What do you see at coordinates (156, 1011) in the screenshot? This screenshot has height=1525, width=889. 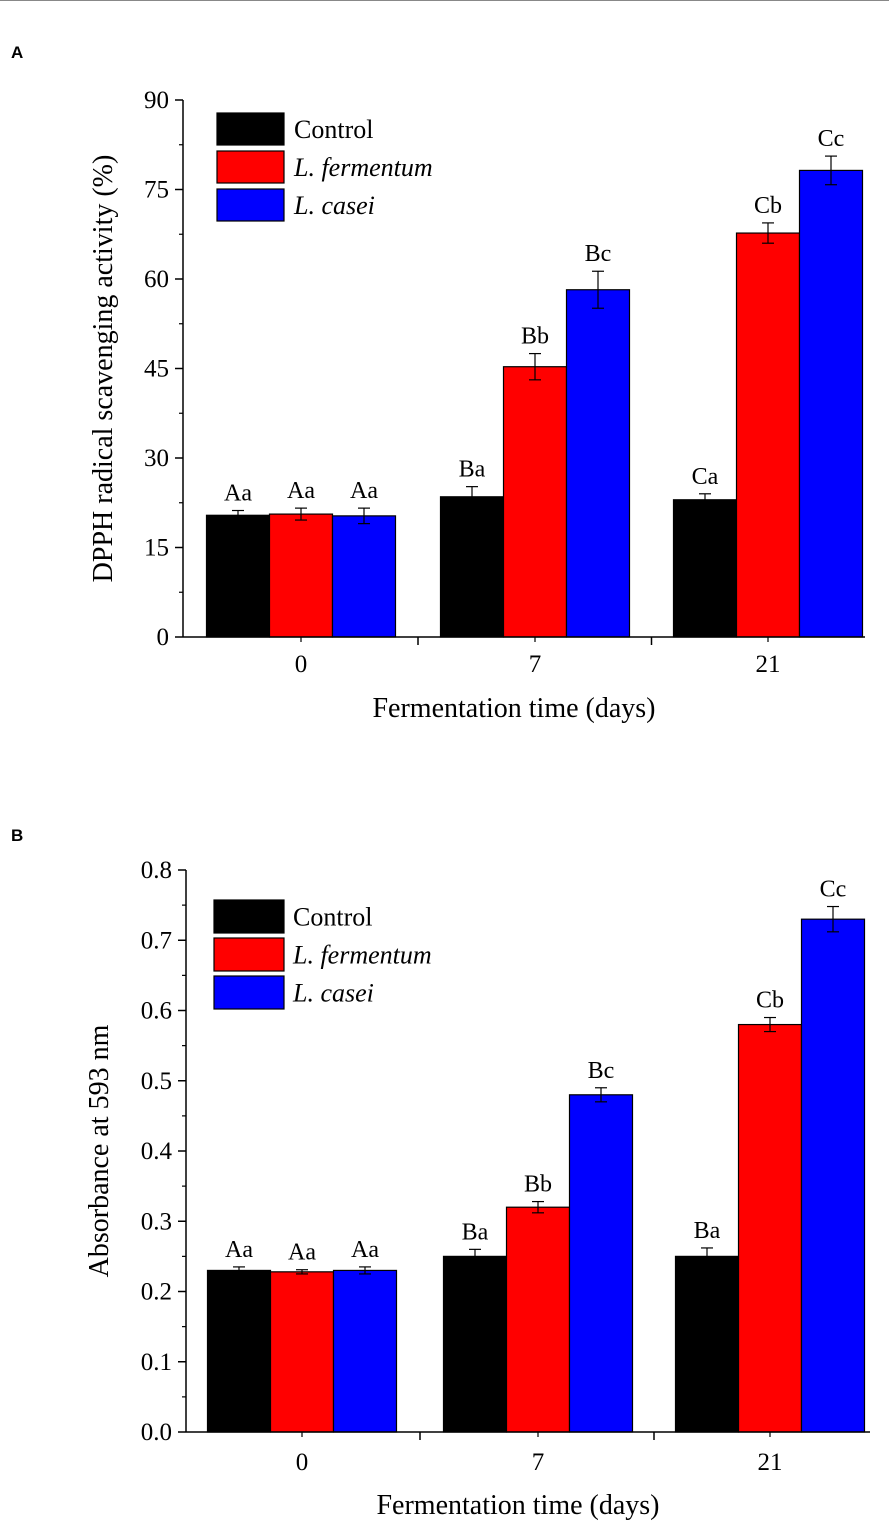 I see `y-tick-label: 0.6` at bounding box center [156, 1011].